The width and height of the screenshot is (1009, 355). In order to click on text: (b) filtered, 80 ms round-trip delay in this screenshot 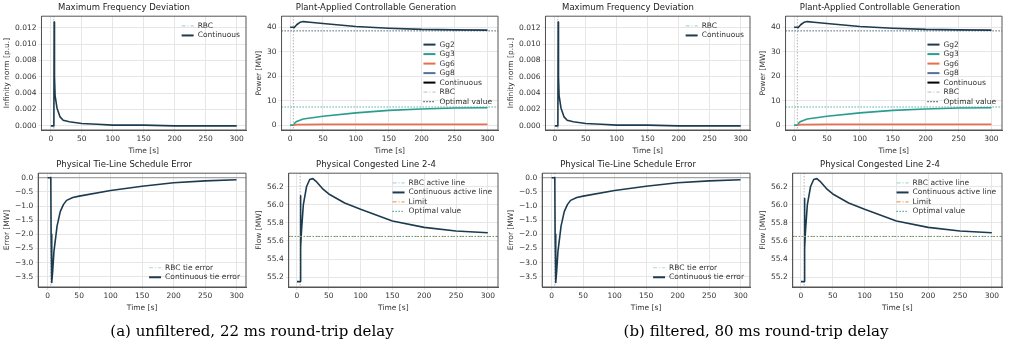, I will do `click(756, 331)`.